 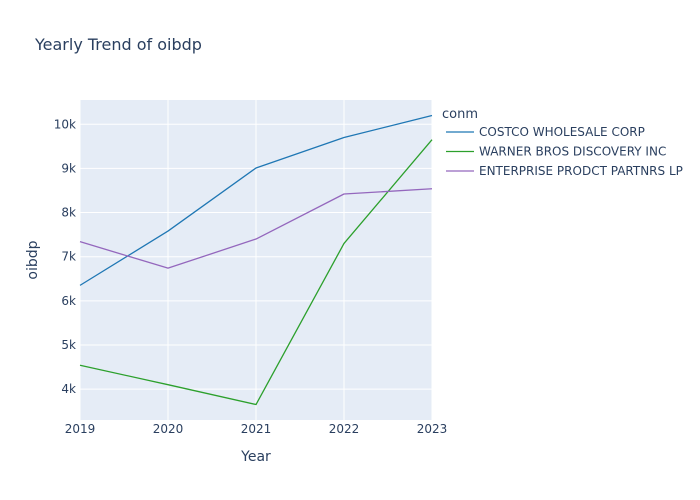 I want to click on y-tick-label: 5k, so click(x=68, y=345).